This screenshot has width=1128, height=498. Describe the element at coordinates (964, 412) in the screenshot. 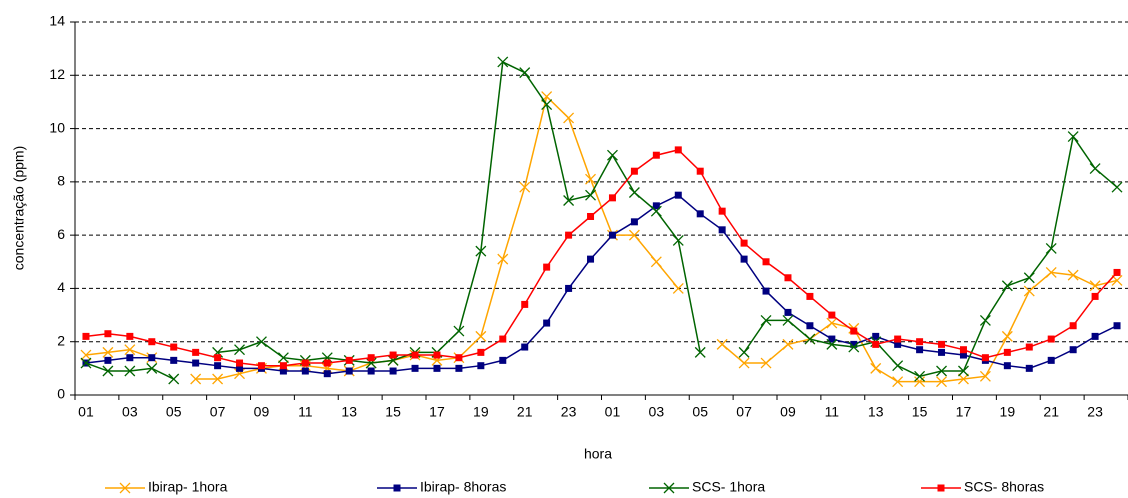

I see `x-tick-label: 17` at that location.